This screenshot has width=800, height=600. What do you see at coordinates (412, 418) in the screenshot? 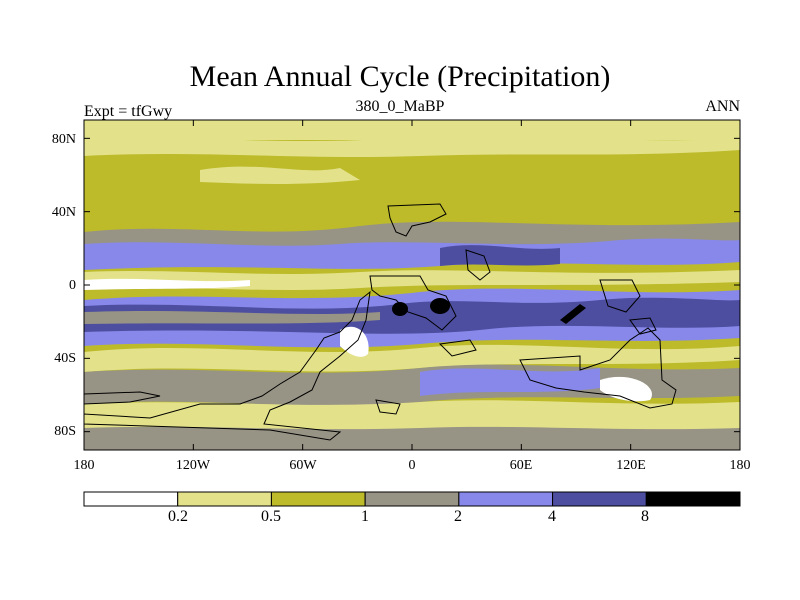
I see `field-south-dry` at bounding box center [412, 418].